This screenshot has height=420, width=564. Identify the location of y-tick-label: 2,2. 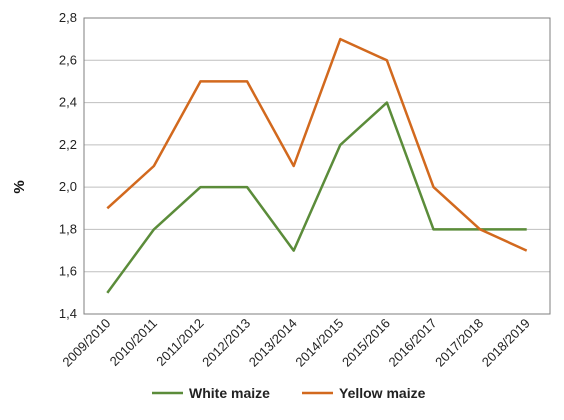
(68, 144).